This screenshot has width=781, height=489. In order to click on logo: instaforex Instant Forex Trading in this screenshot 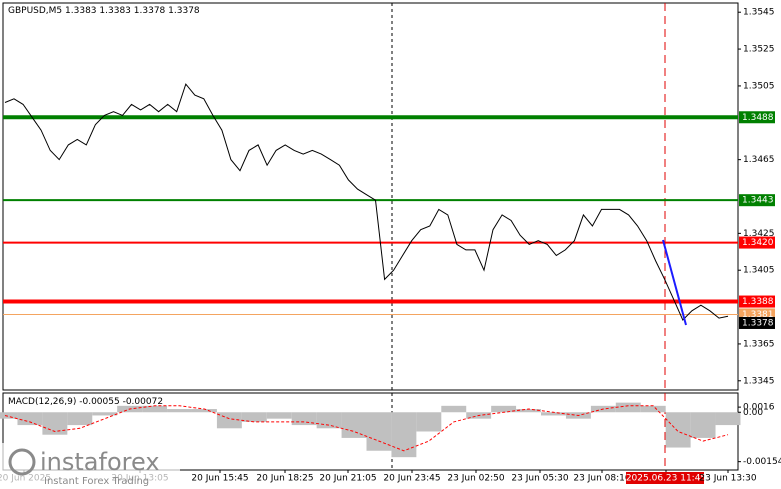, I will do `click(90, 466)`.